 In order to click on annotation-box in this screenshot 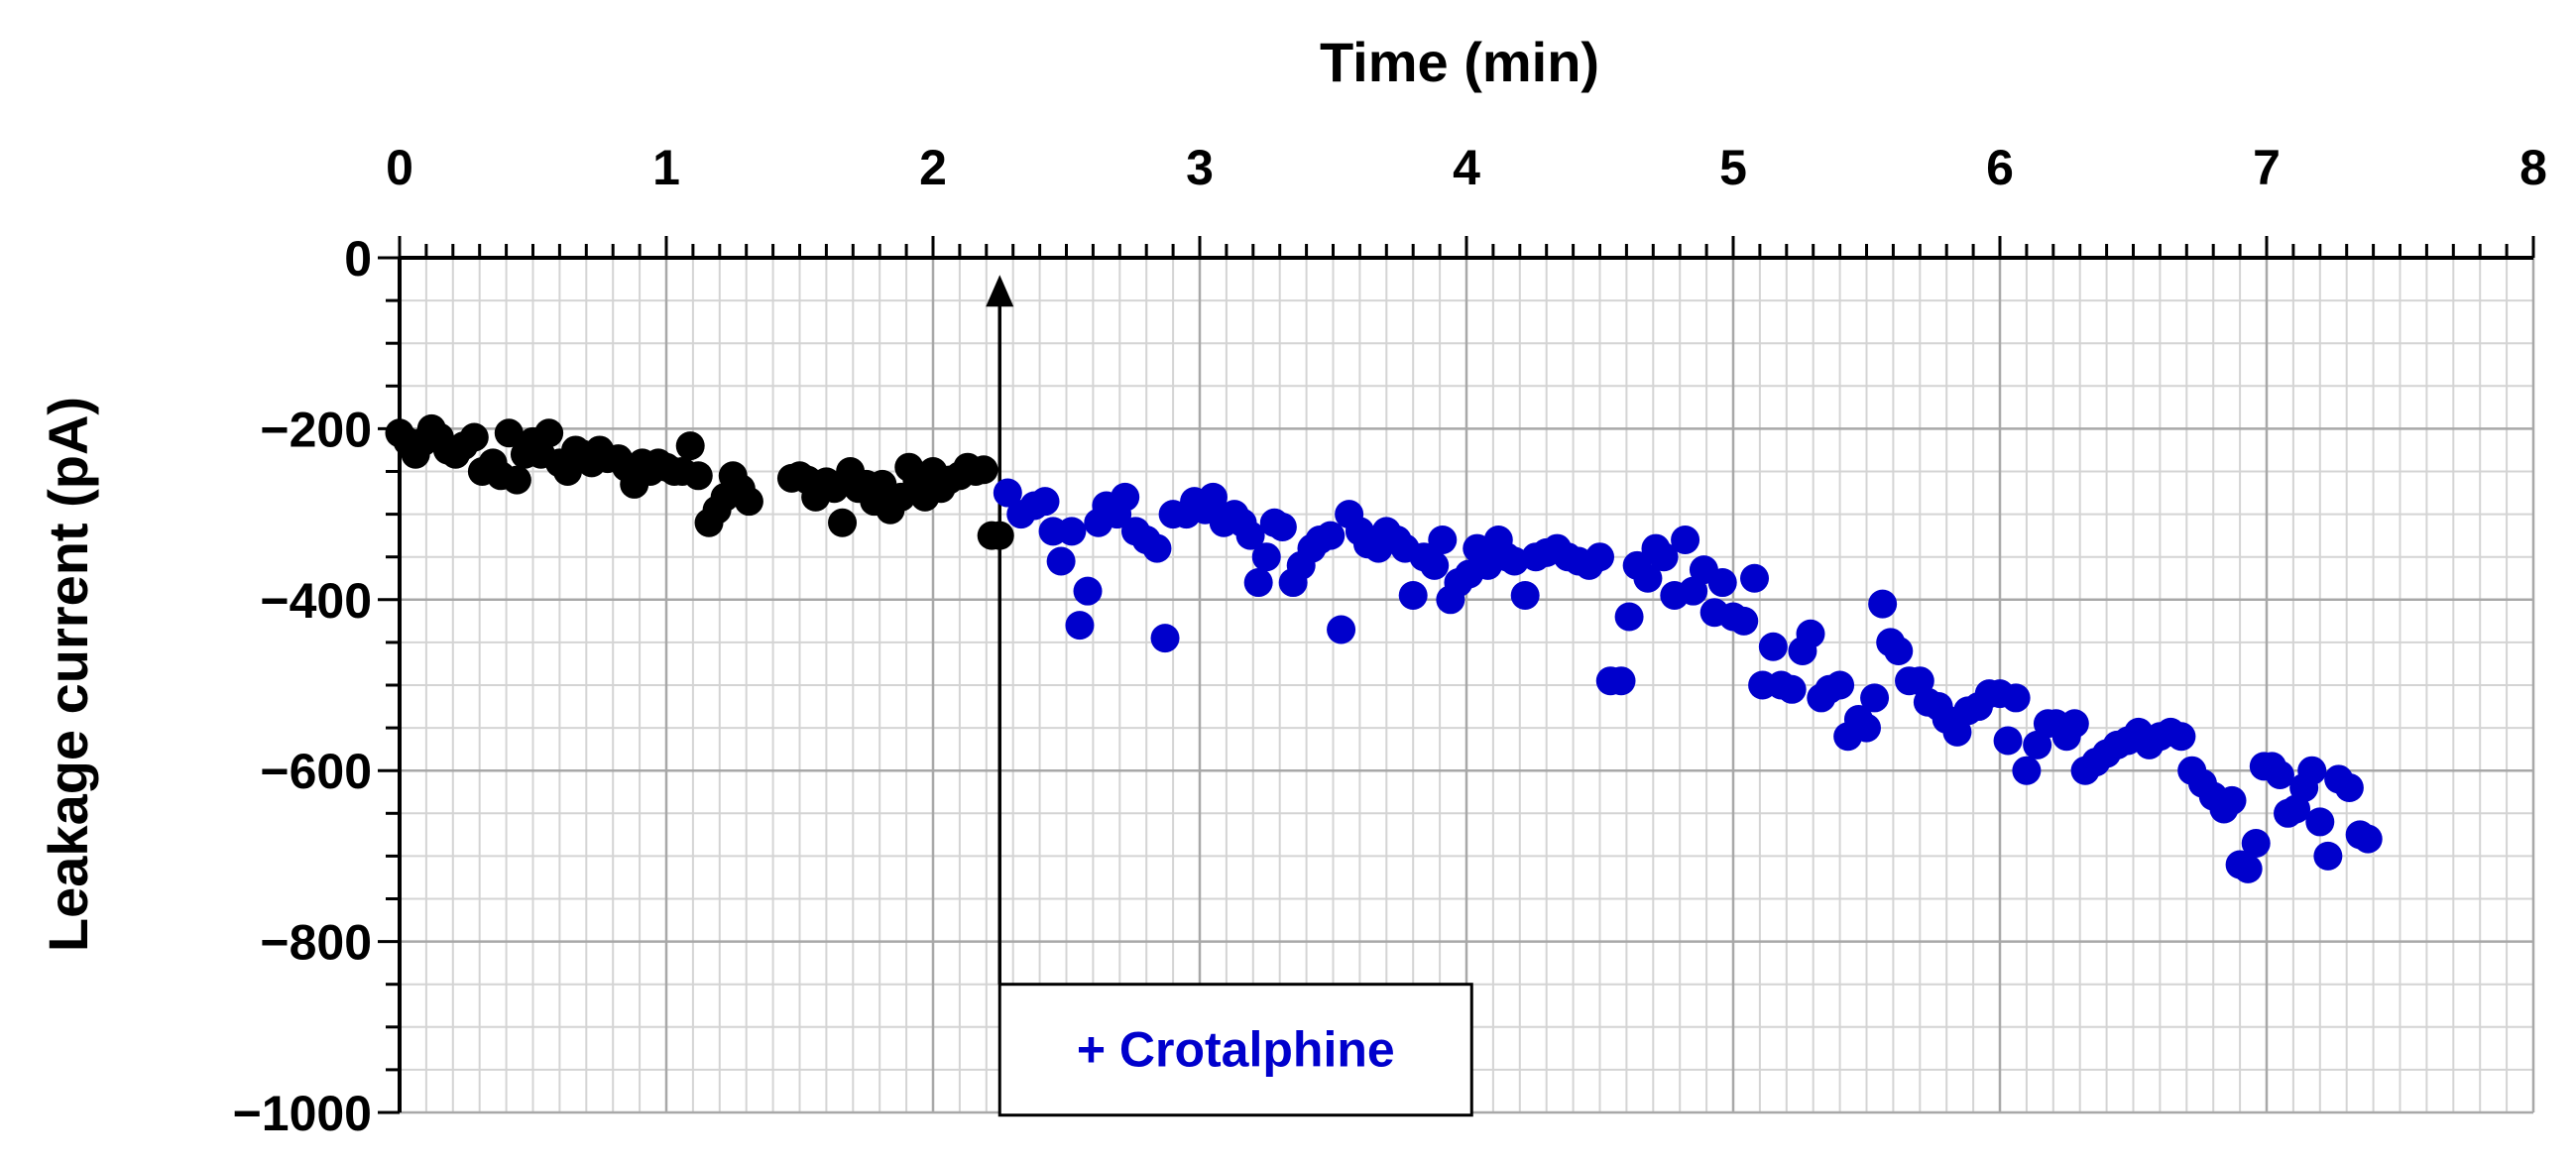, I will do `click(1235, 1050)`.